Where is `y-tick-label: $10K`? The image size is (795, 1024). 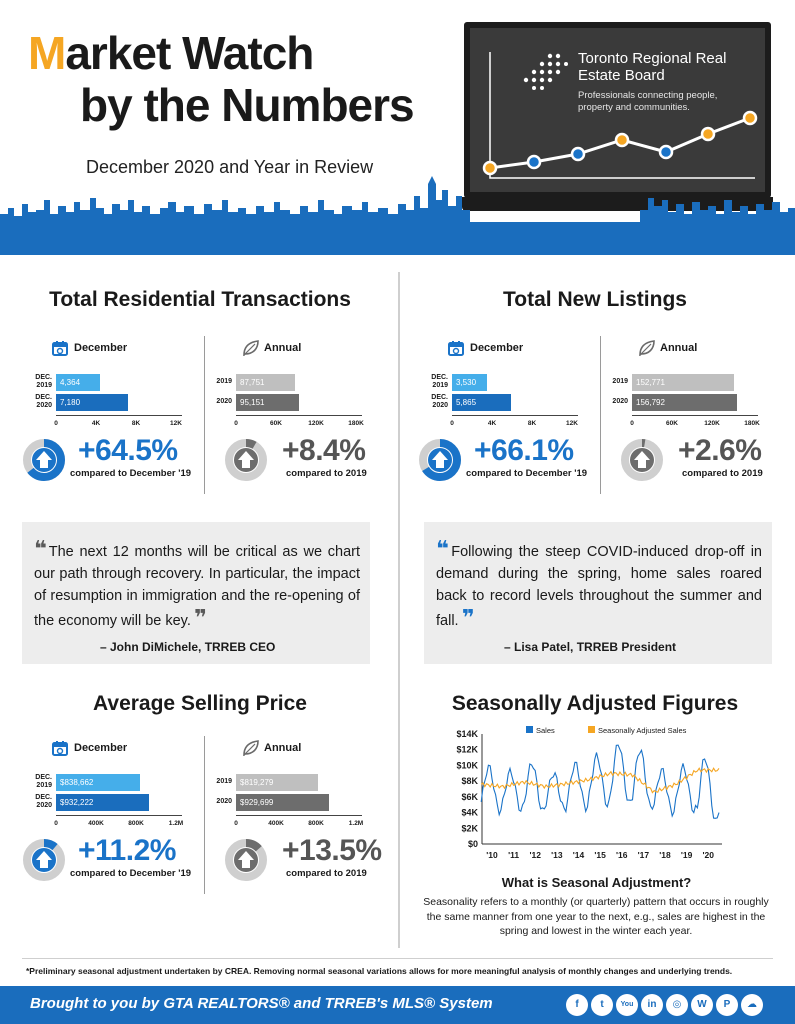
y-tick-label: $10K is located at coordinates (467, 765).